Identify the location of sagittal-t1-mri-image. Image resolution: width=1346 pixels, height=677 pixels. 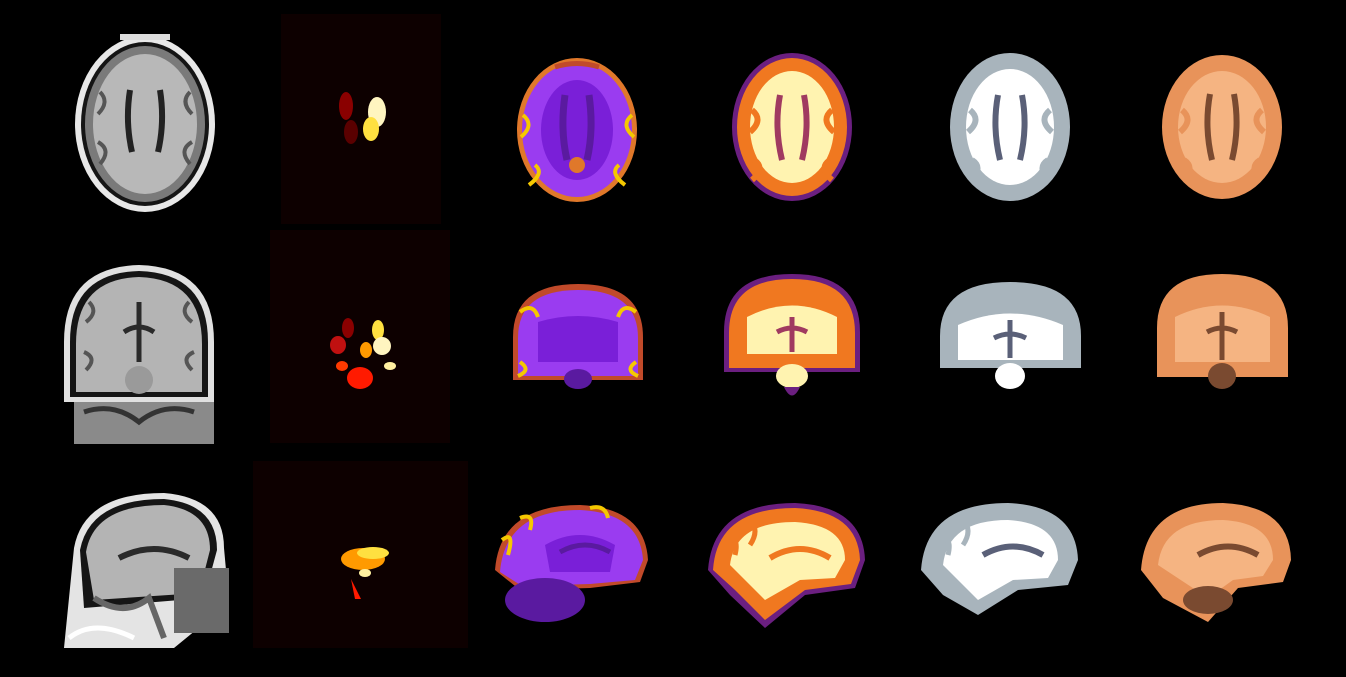
(141, 568).